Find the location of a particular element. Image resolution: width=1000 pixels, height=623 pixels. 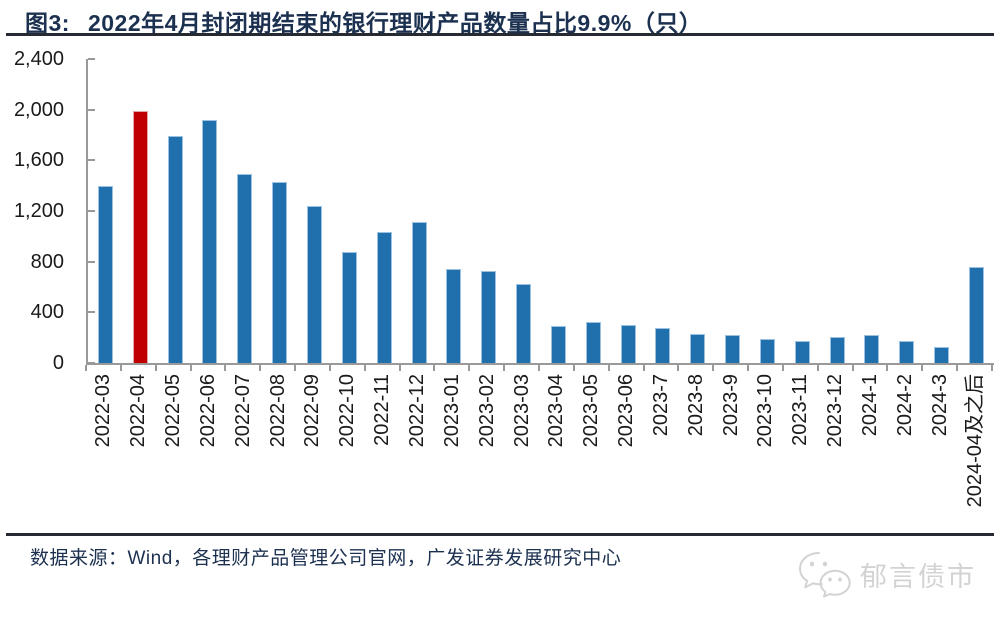

x-label-slot: 2023-11 is located at coordinates (800, 451).